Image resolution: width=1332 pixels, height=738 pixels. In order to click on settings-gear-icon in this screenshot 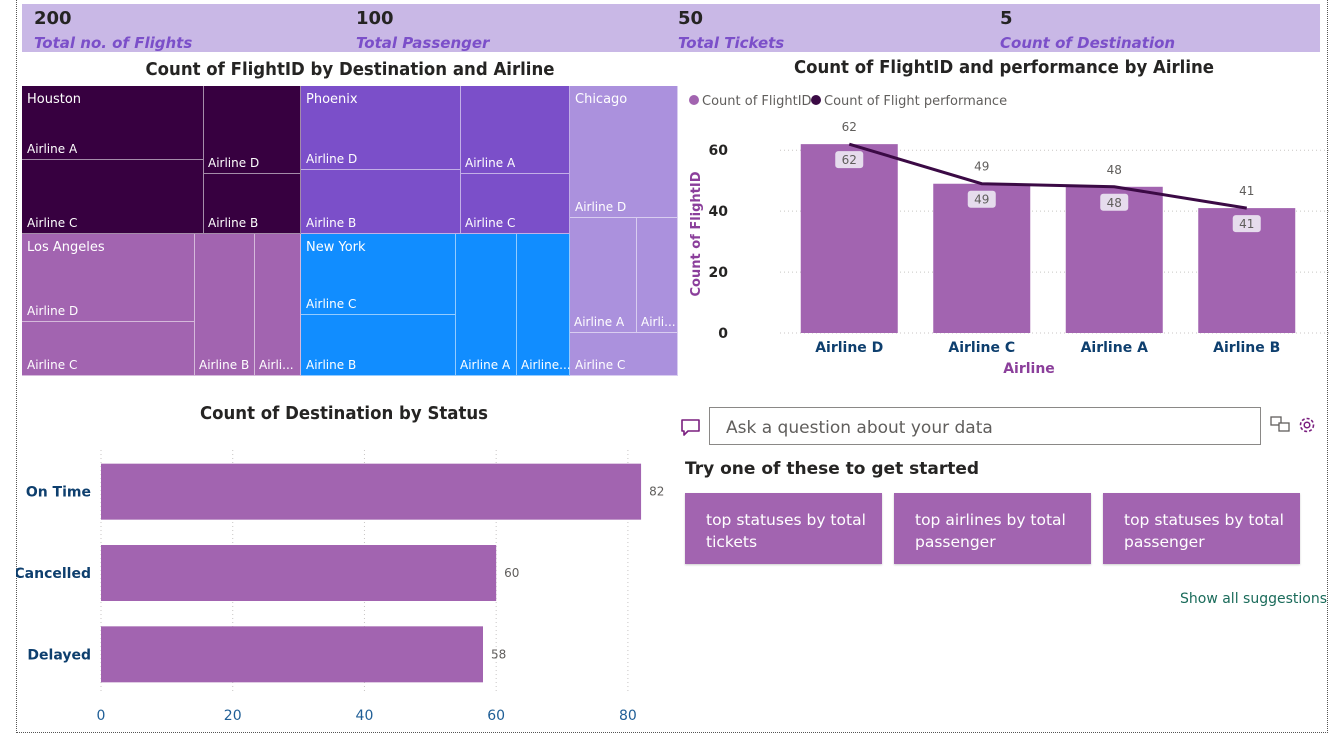, I will do `click(1307, 425)`.